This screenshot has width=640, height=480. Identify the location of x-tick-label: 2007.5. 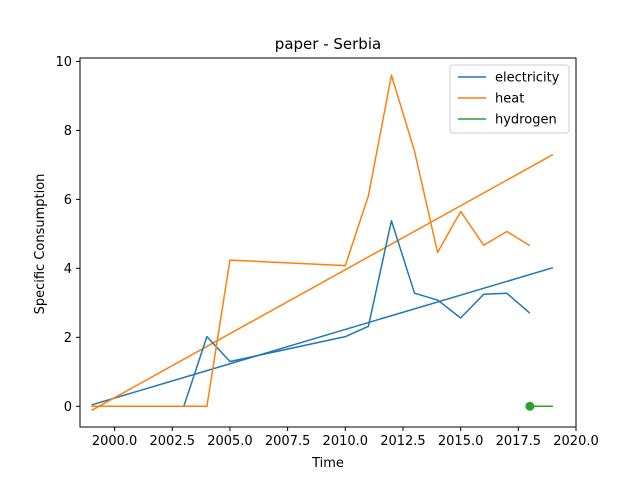
(288, 441).